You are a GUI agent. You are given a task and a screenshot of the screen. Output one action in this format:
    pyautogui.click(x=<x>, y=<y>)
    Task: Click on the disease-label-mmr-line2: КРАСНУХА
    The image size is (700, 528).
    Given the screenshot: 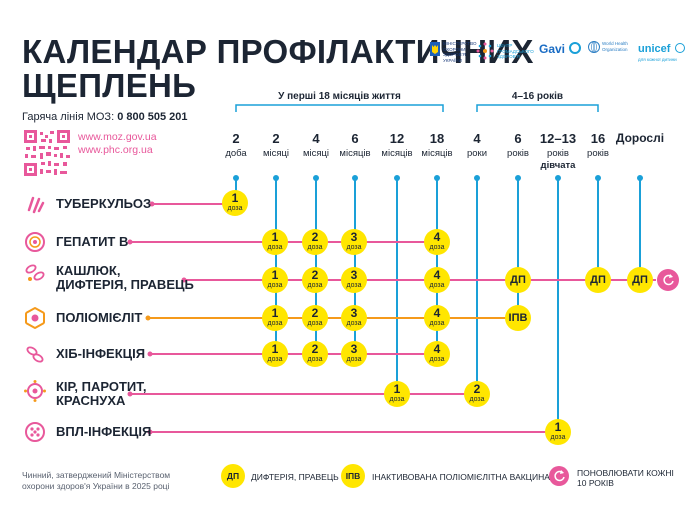 What is the action you would take?
    pyautogui.click(x=91, y=400)
    